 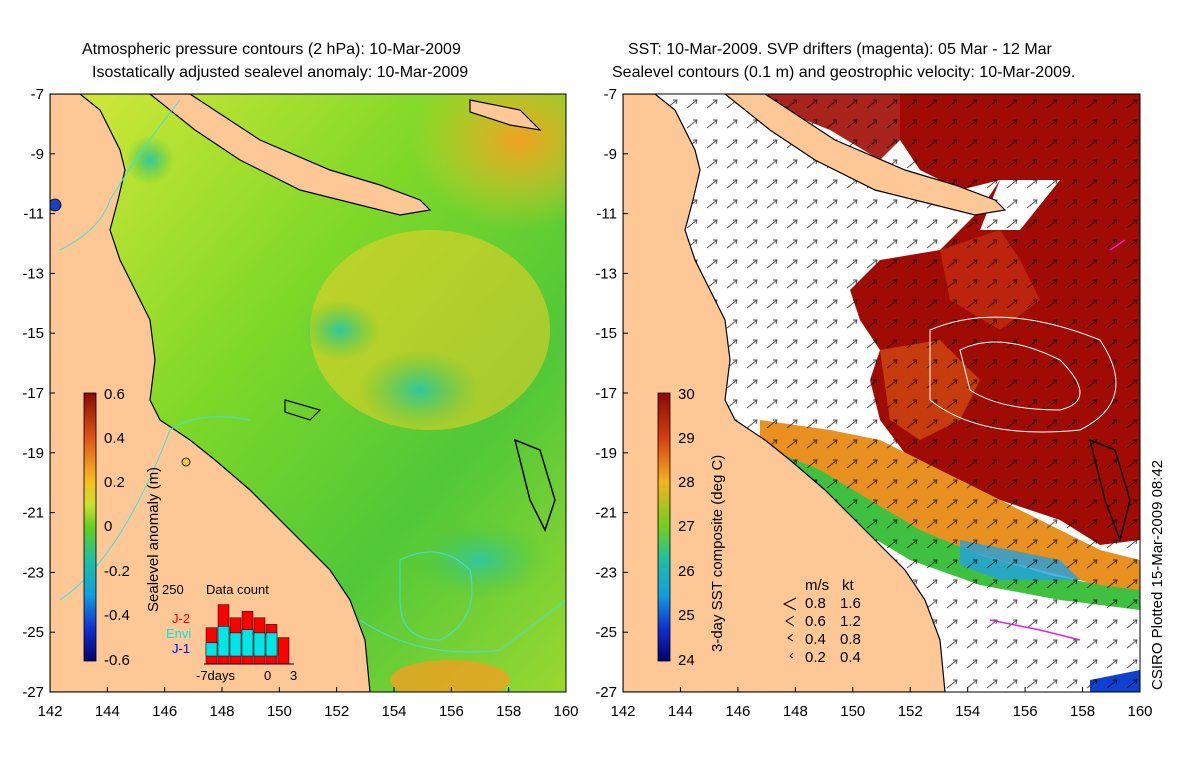 I want to click on inset-bar-total, so click(x=283, y=651).